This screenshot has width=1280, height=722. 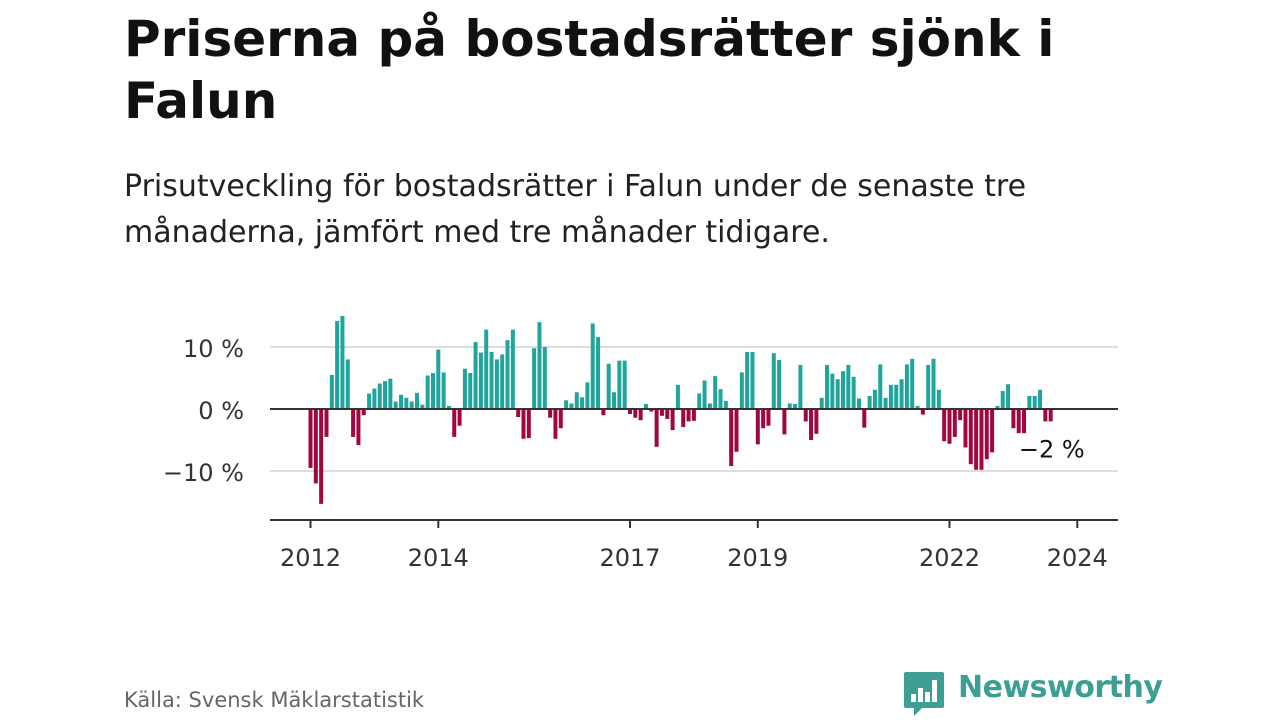 What do you see at coordinates (1077, 558) in the screenshot?
I see `x-tick-label: 2024` at bounding box center [1077, 558].